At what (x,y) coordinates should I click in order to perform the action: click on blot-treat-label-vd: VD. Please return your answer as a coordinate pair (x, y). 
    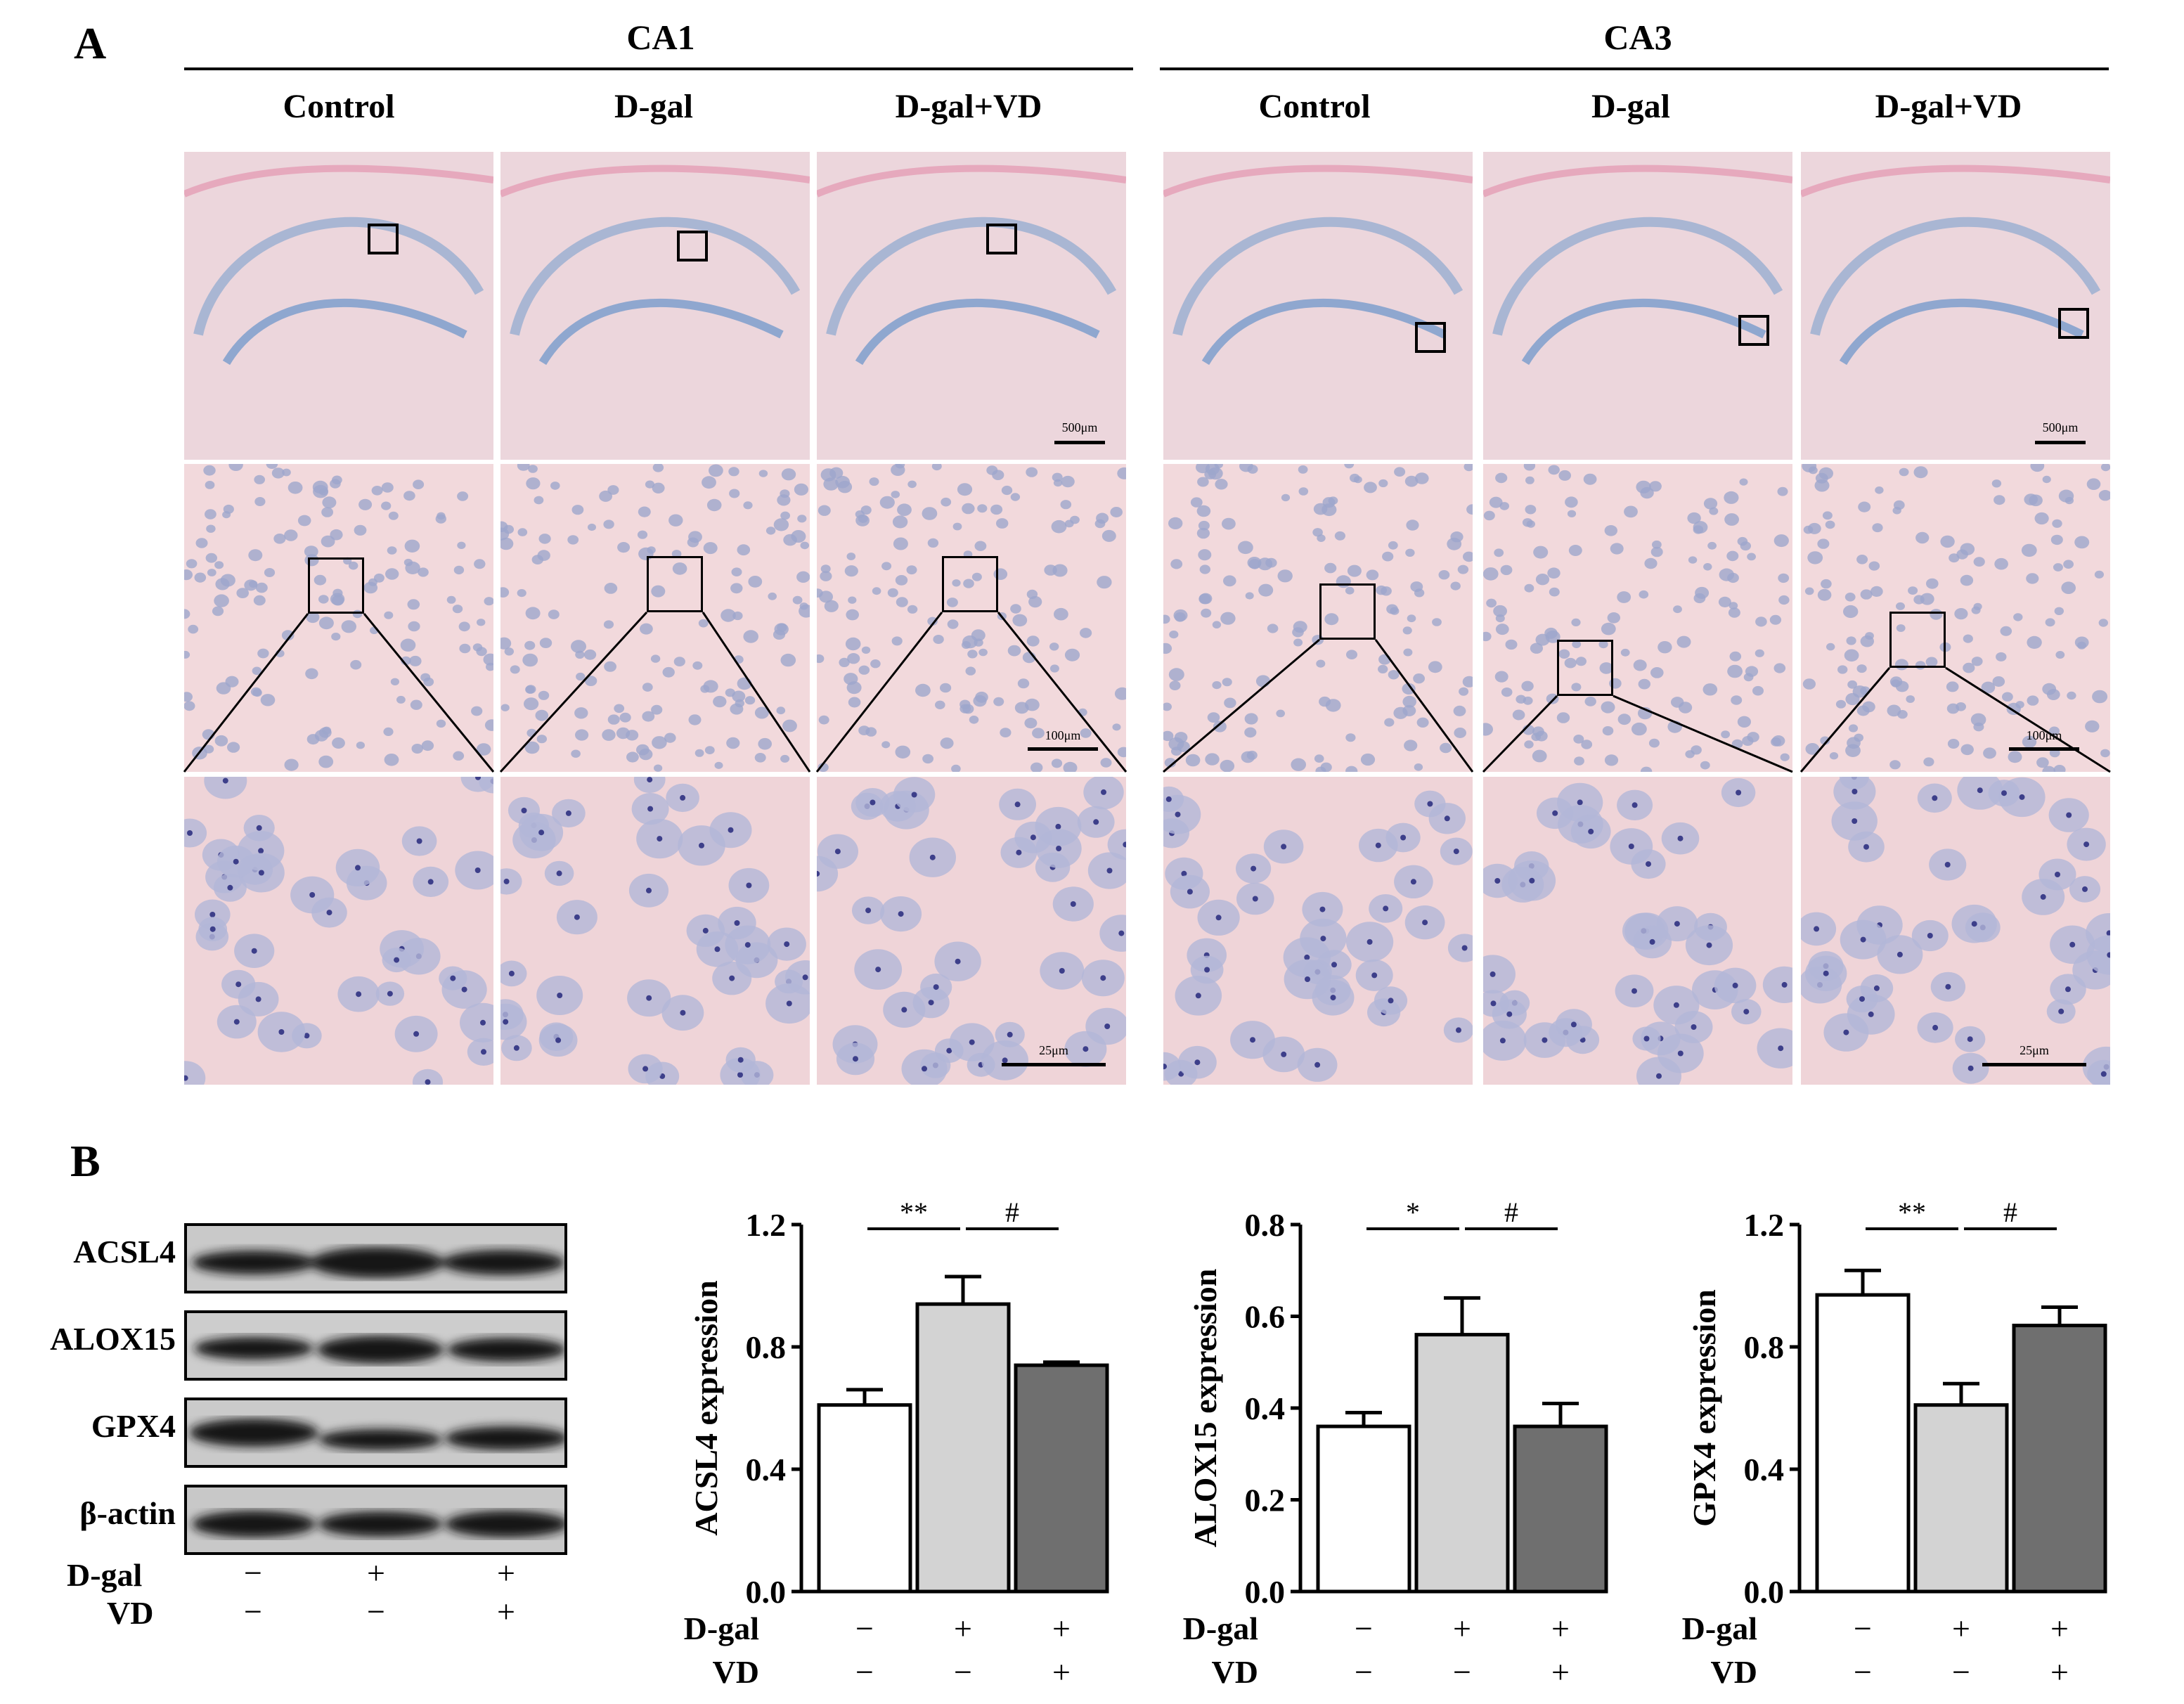
    Looking at the image, I should click on (130, 1613).